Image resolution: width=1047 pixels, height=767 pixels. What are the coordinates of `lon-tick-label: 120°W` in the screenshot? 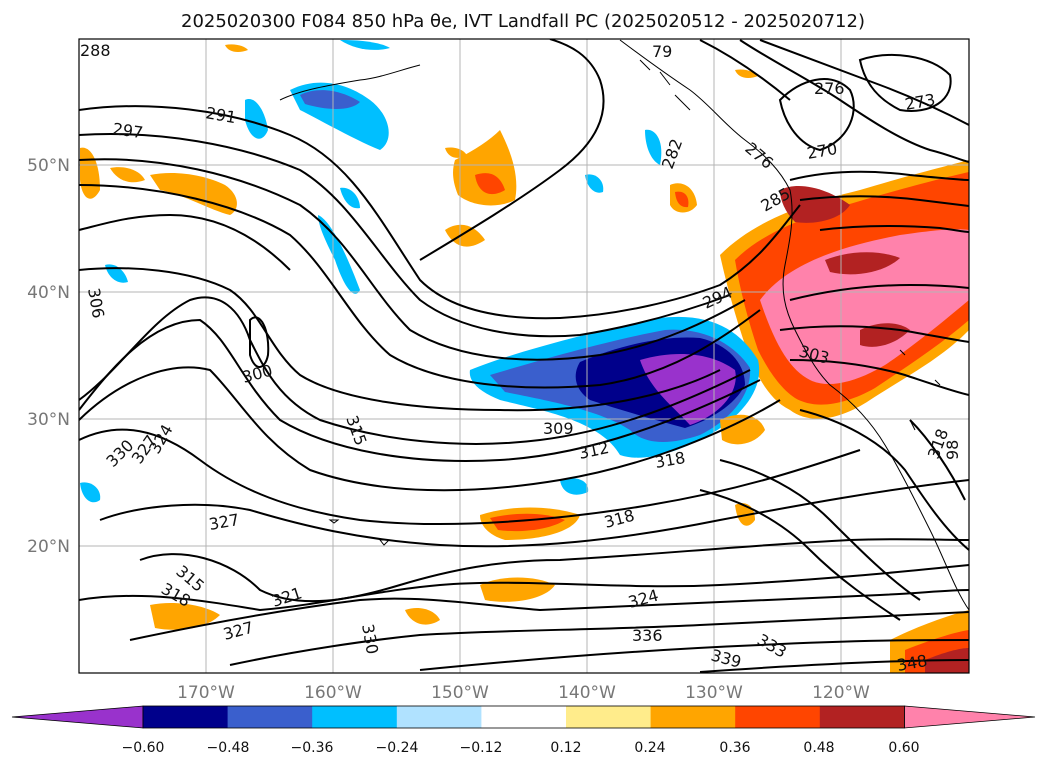 It's located at (841, 693).